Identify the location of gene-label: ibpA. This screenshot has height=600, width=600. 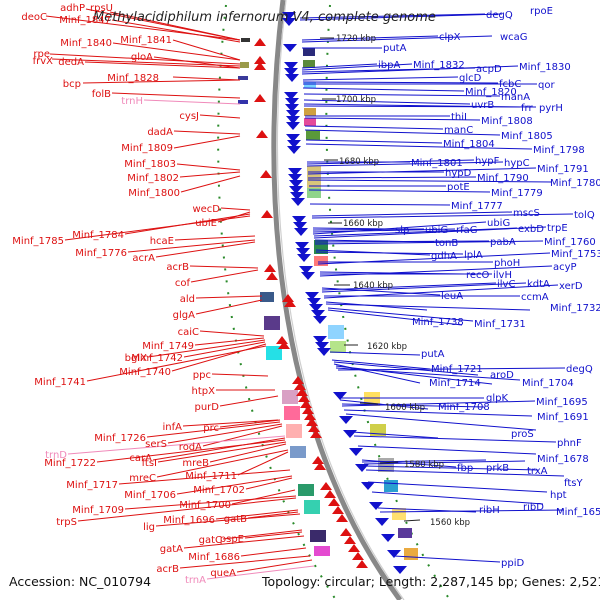
(389, 65).